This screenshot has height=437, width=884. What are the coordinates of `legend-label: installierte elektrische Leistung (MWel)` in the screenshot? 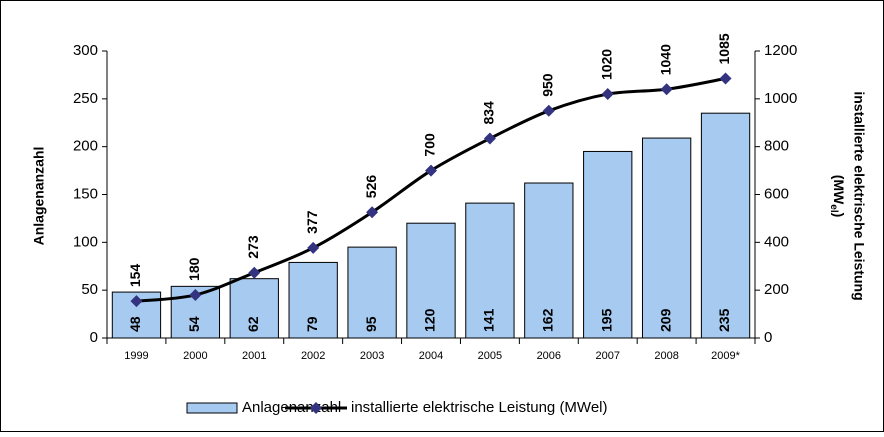 It's located at (479, 407).